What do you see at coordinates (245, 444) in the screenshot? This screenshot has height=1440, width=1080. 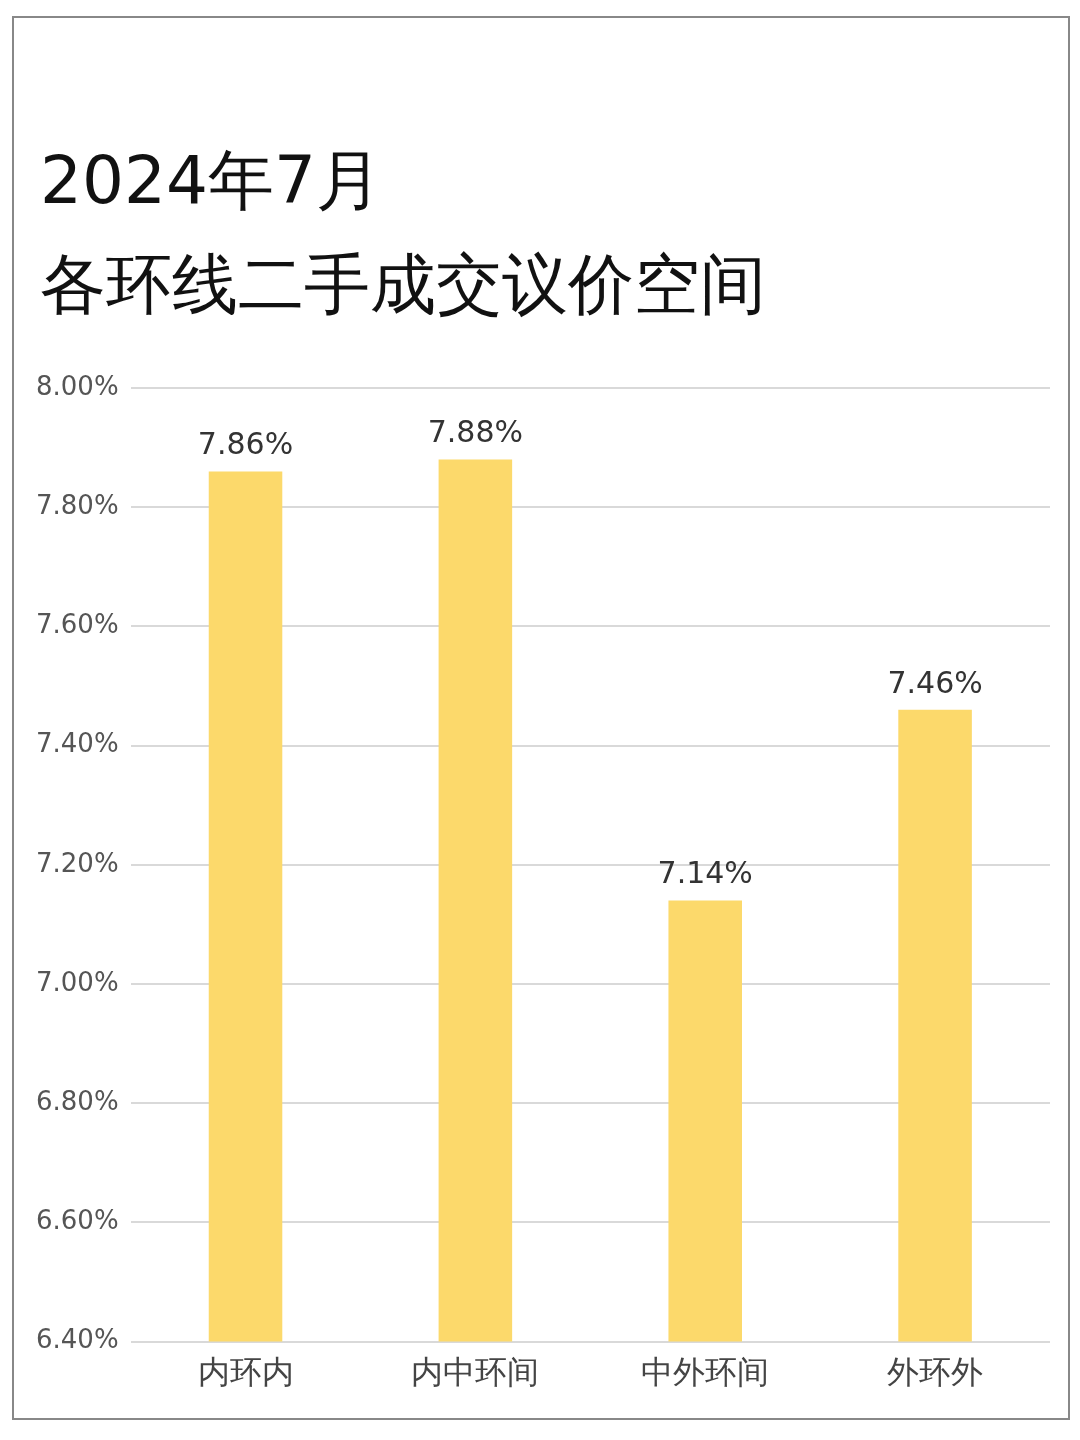 I see `data-label: 7.86%` at bounding box center [245, 444].